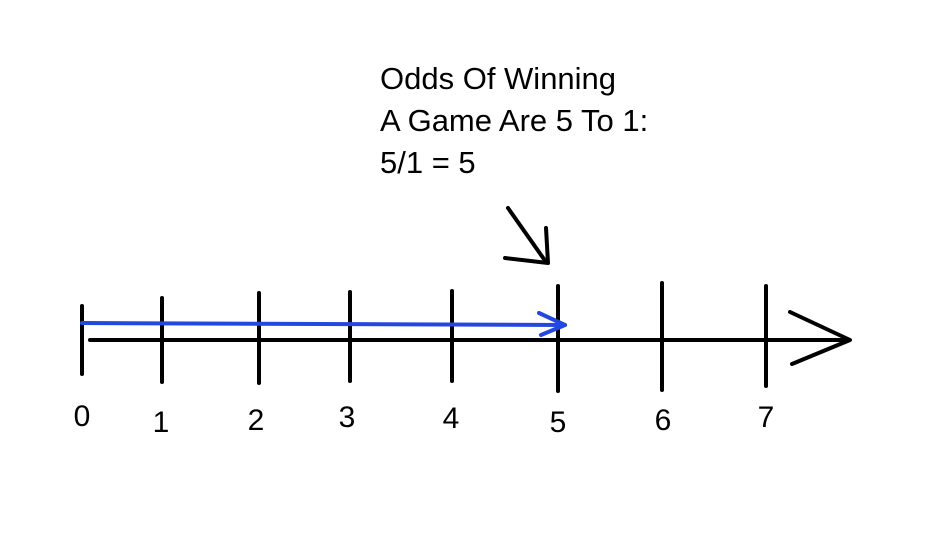  I want to click on tick-label-7: 7, so click(766, 417).